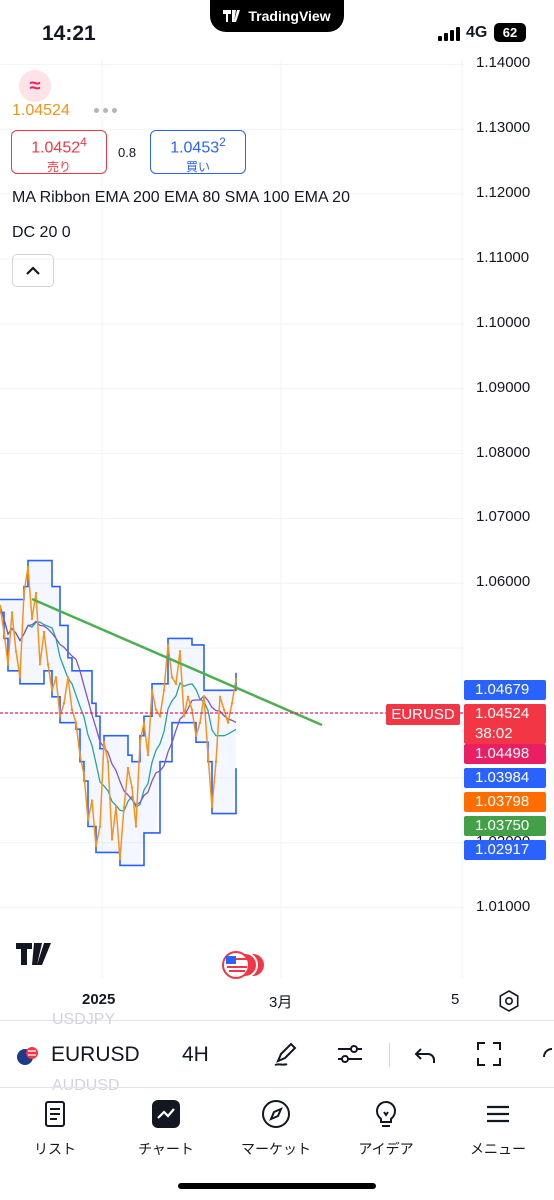 This screenshot has width=554, height=1200. Describe the element at coordinates (502, 689) in the screenshot. I see `price-tag-value: 1.04679` at that location.